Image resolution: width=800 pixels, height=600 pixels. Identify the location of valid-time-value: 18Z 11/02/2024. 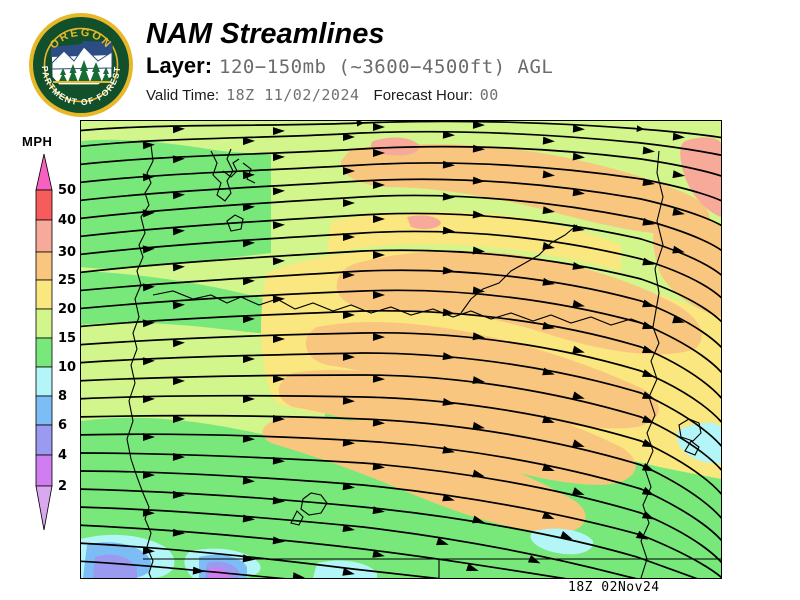
(293, 95).